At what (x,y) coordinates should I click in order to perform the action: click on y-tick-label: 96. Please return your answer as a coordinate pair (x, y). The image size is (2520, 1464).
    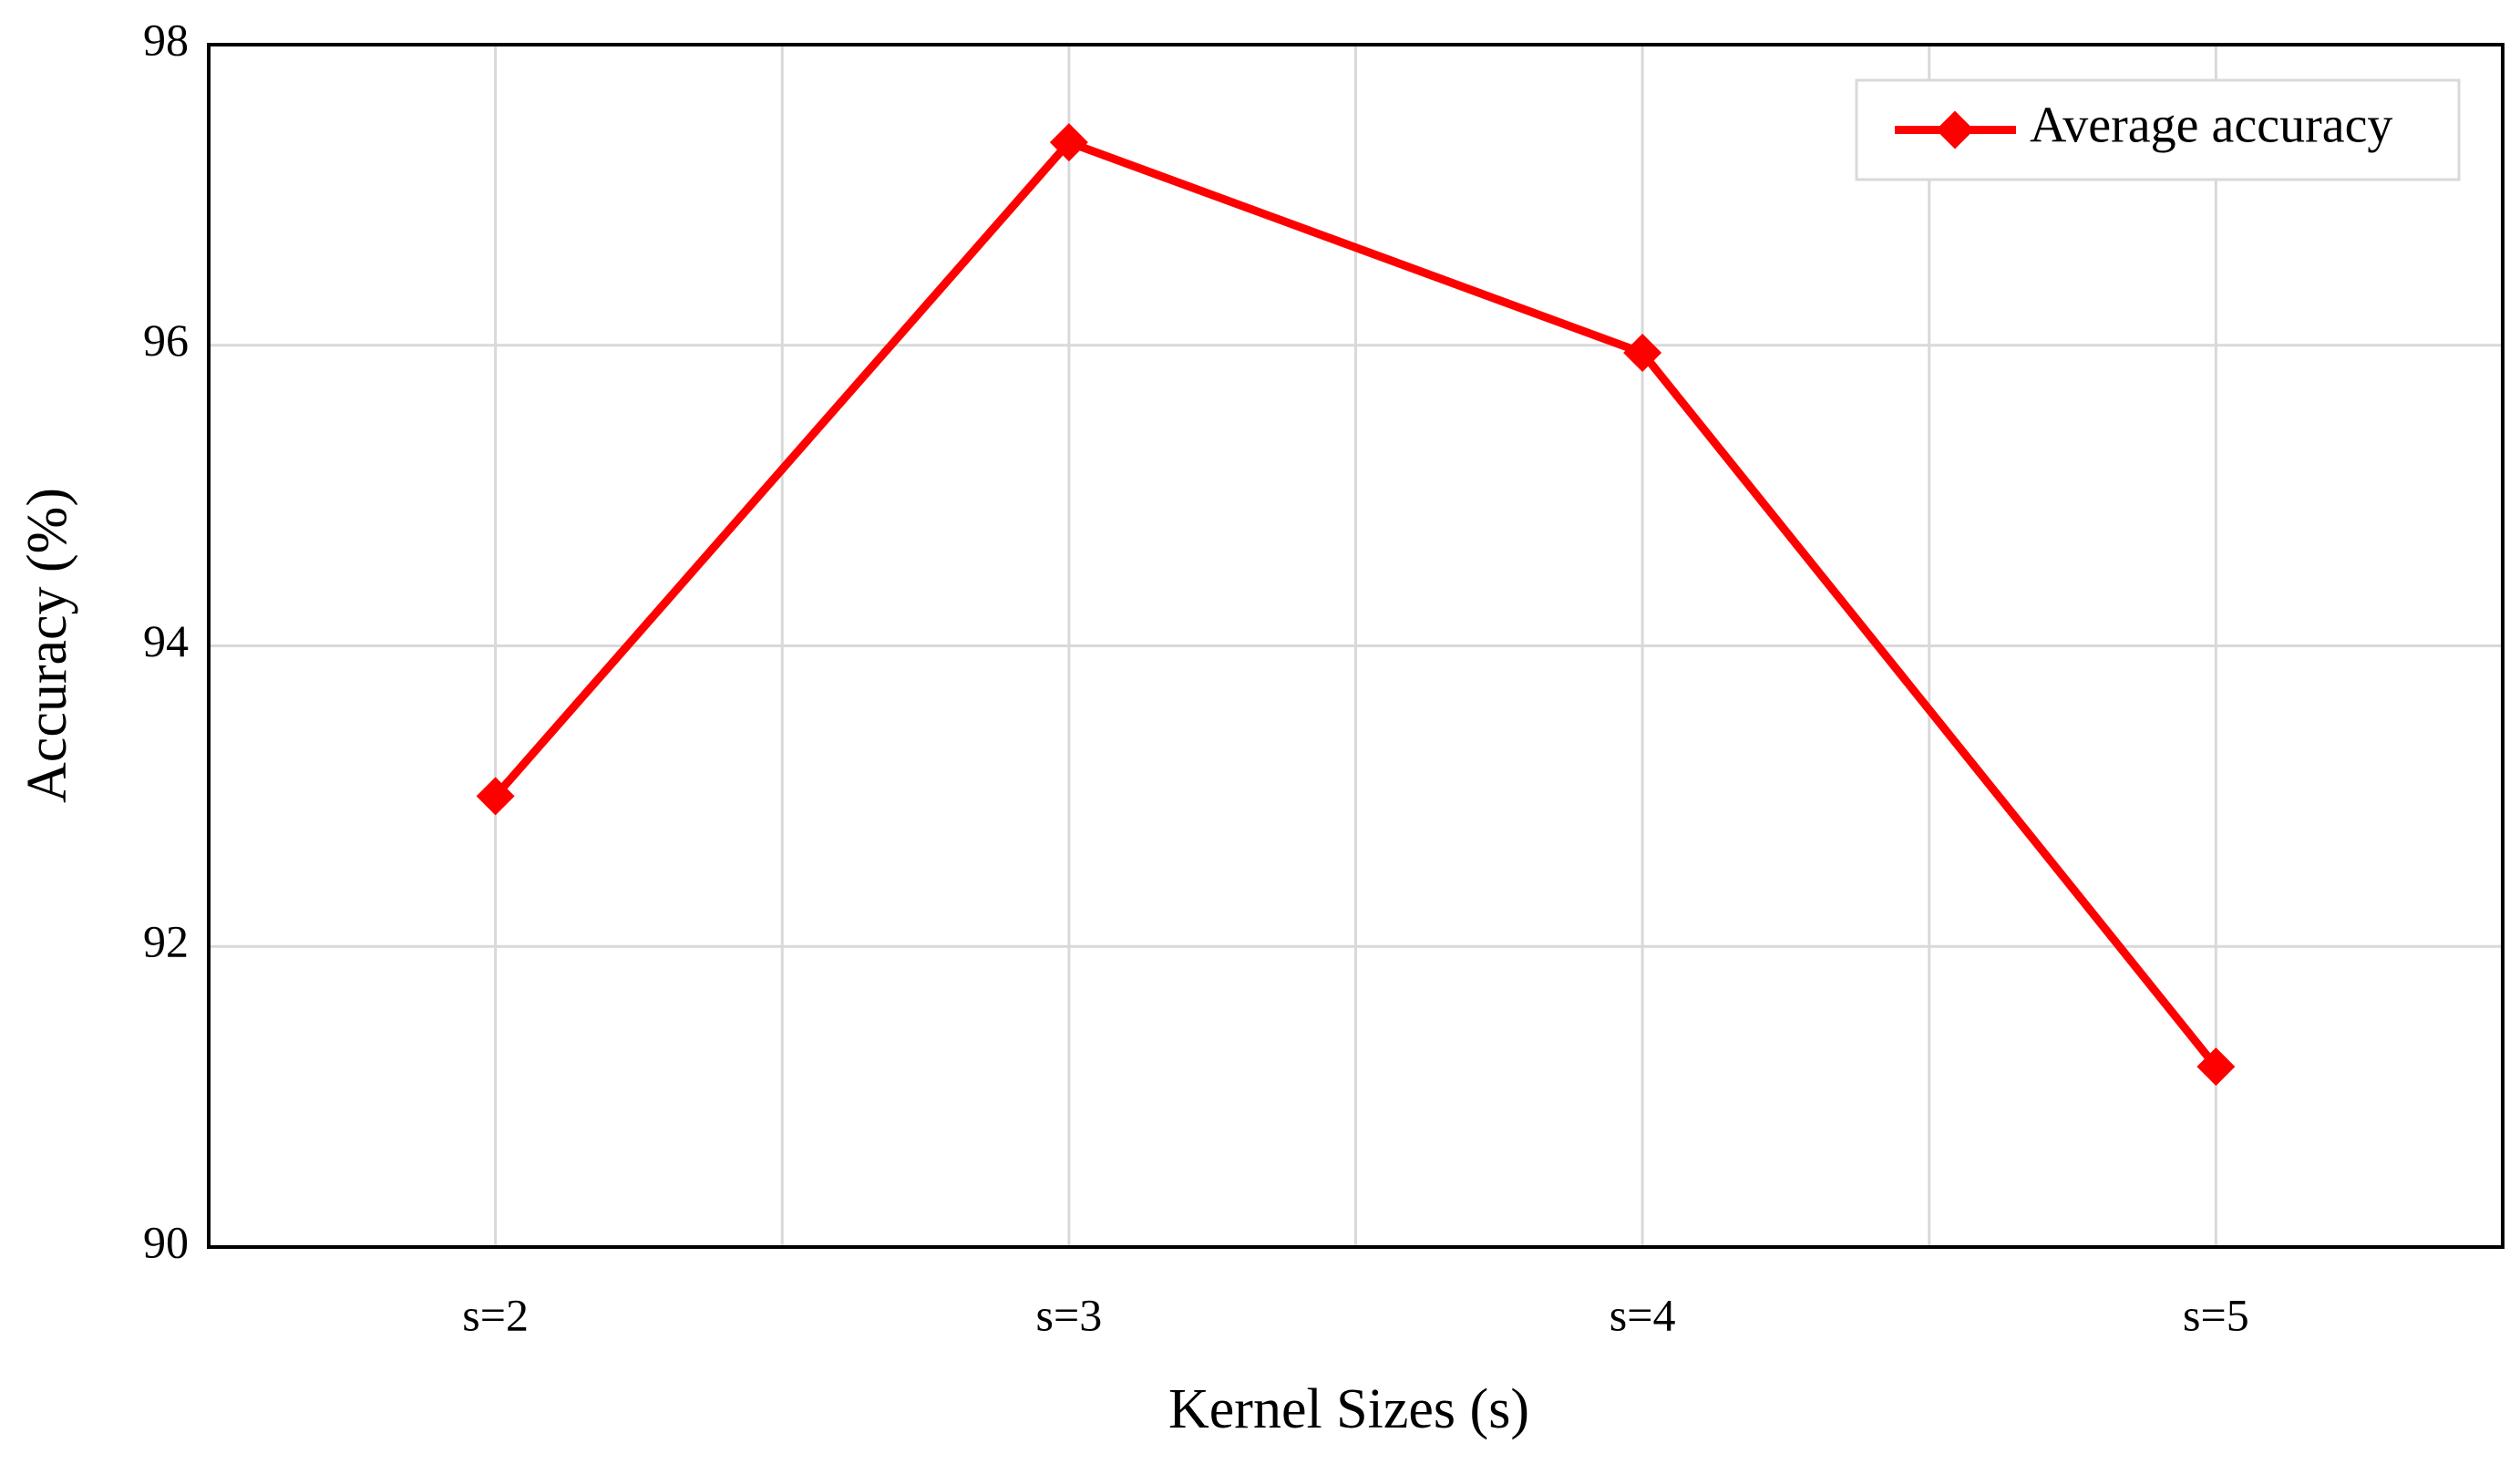
    Looking at the image, I should click on (166, 340).